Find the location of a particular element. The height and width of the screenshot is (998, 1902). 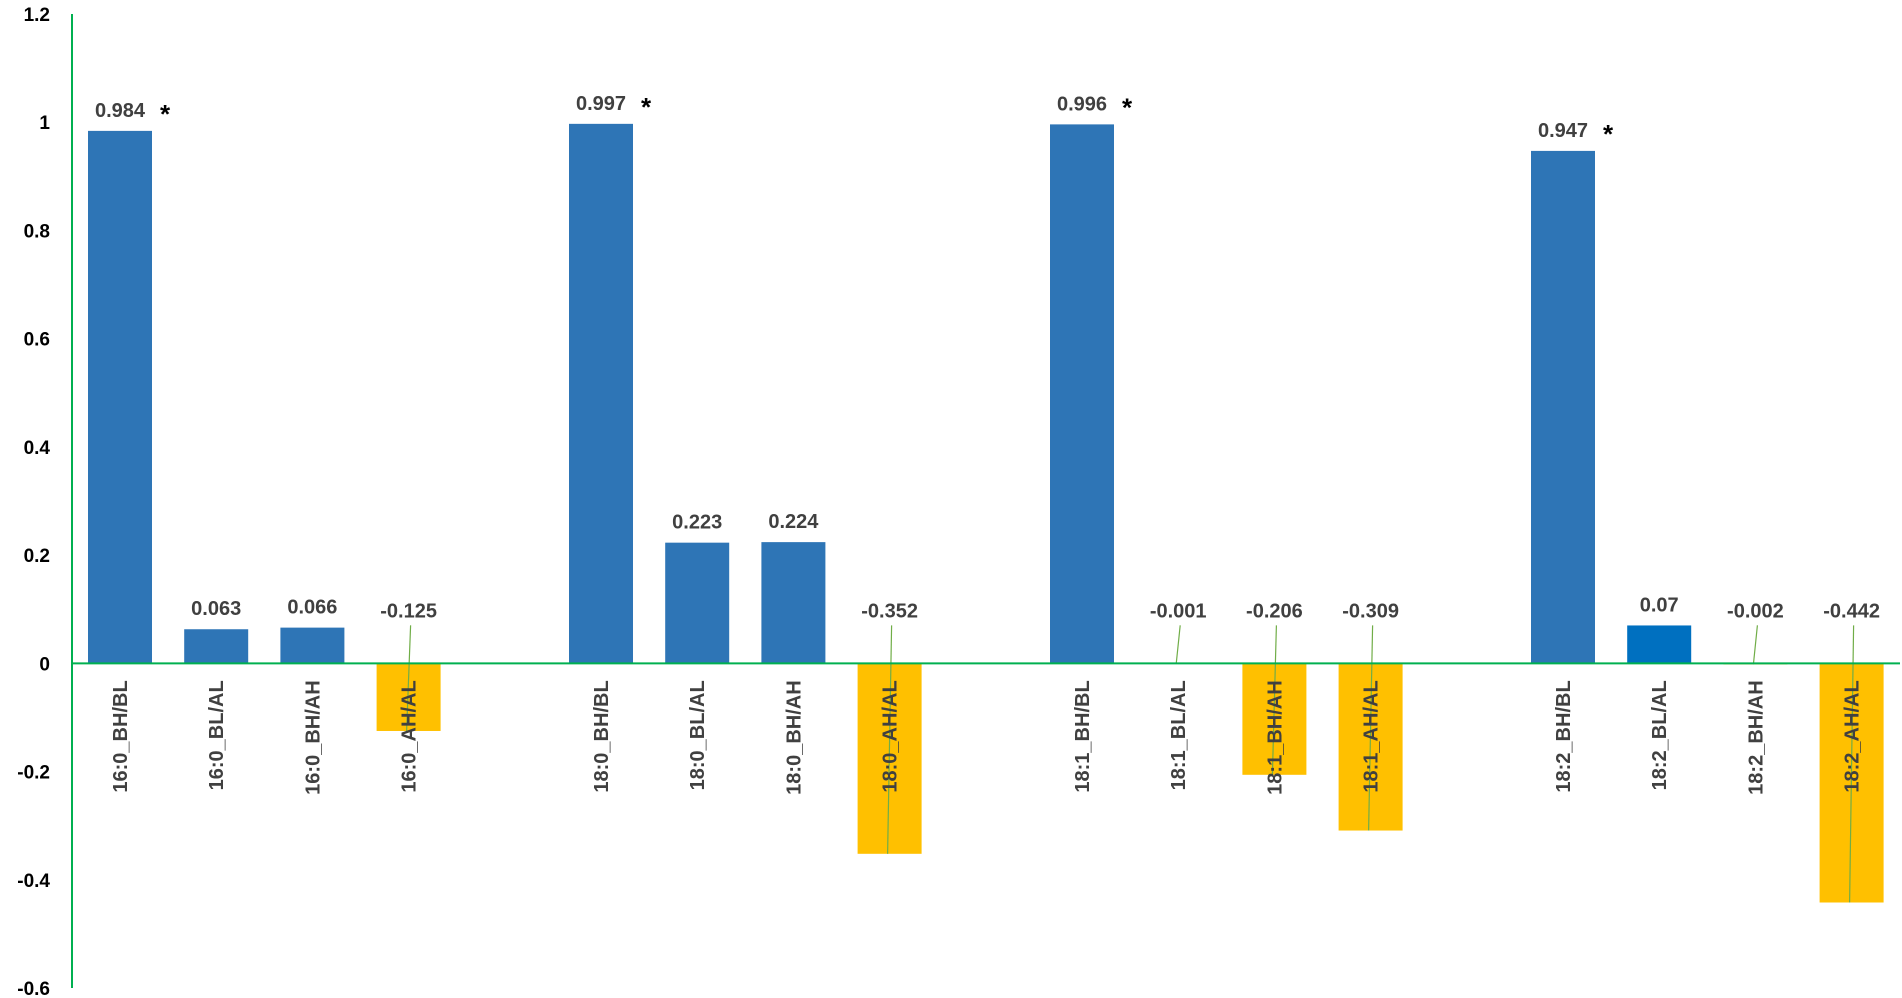

category-label: 18:0_BH/AH is located at coordinates (794, 737).